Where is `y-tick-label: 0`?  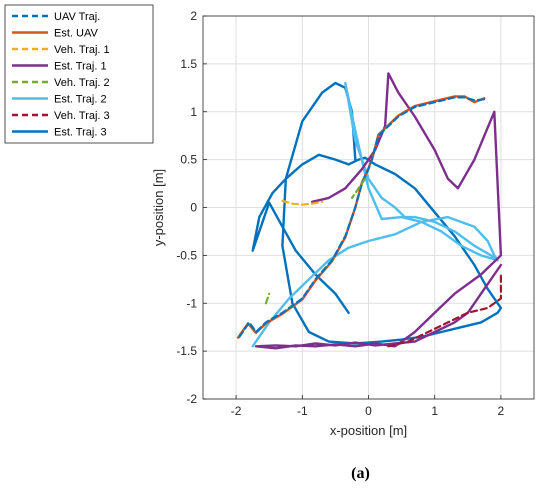 y-tick-label: 0 is located at coordinates (193, 208).